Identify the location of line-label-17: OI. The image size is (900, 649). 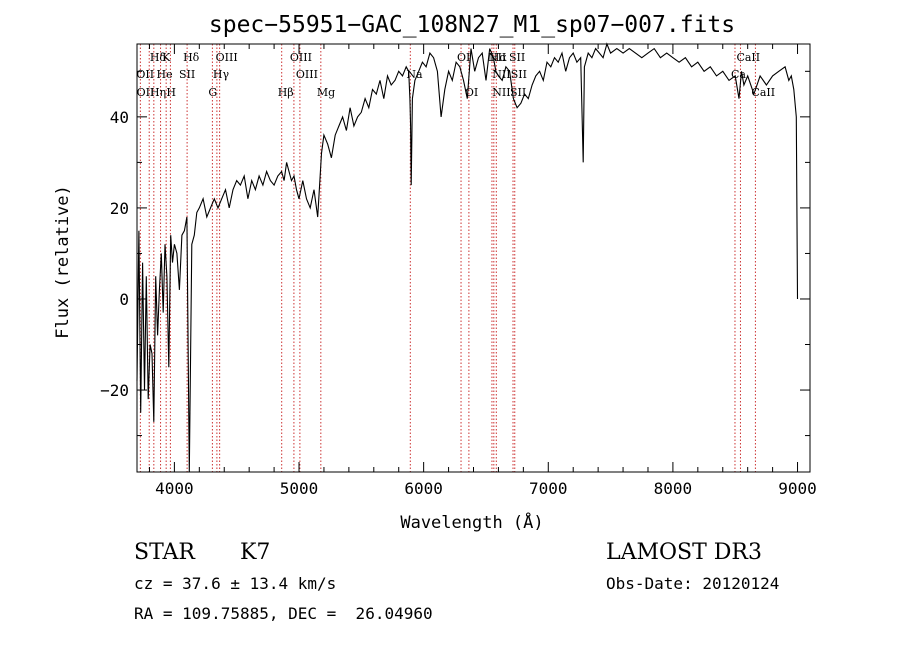
(463, 57).